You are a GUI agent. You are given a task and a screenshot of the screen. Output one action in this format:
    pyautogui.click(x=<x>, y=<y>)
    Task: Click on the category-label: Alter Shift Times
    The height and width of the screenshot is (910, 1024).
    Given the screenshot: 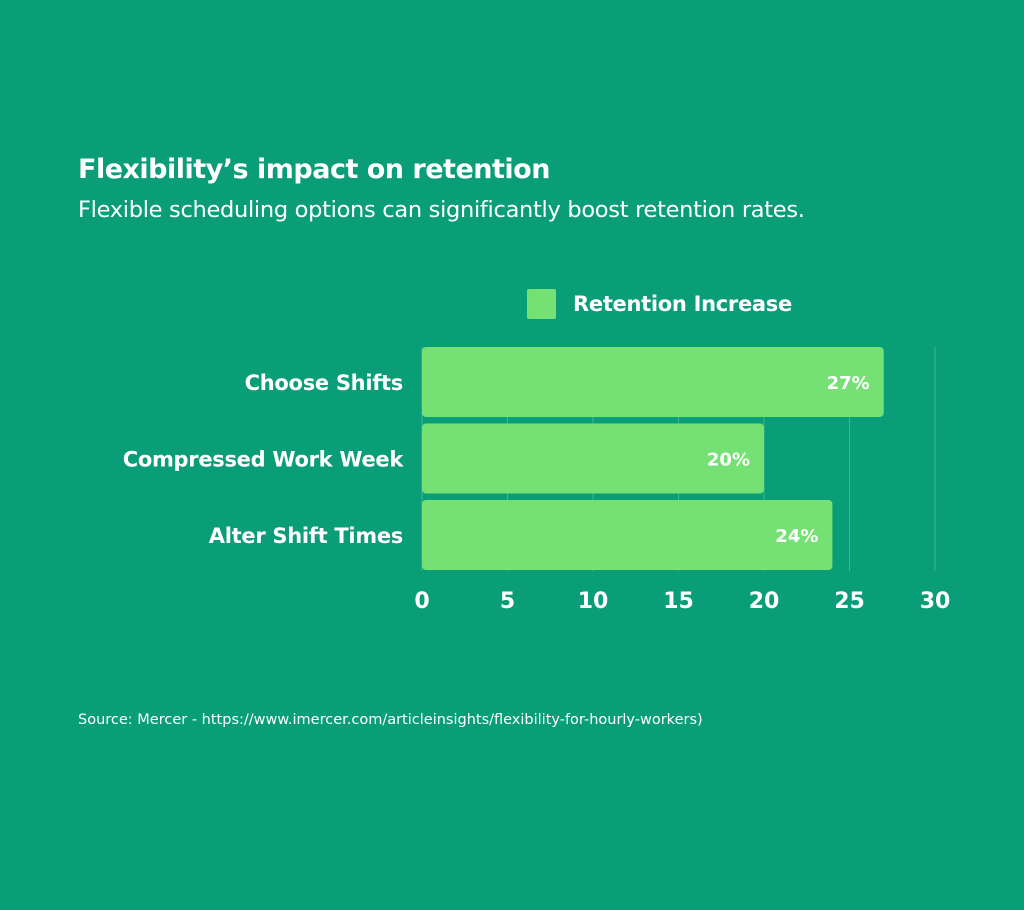 What is the action you would take?
    pyautogui.click(x=306, y=536)
    